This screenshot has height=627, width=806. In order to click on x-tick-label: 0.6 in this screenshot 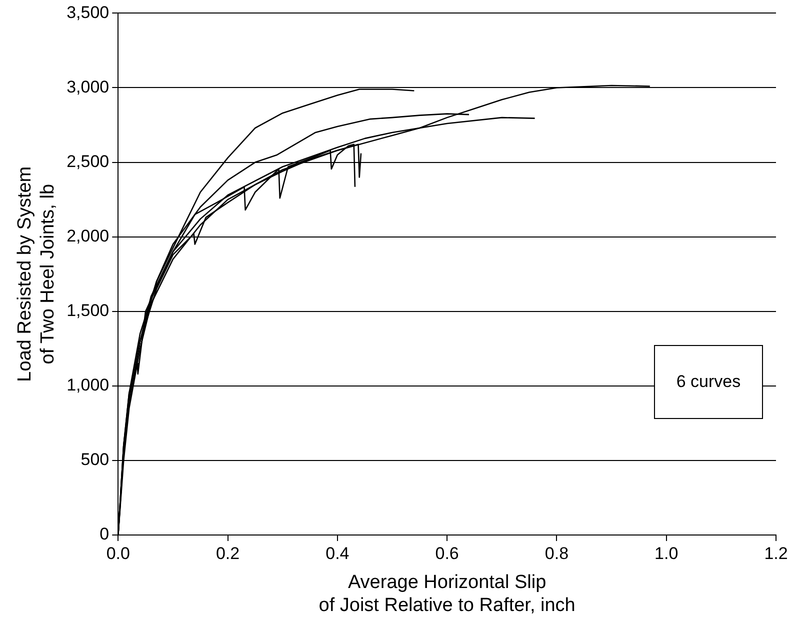, I will do `click(447, 553)`.